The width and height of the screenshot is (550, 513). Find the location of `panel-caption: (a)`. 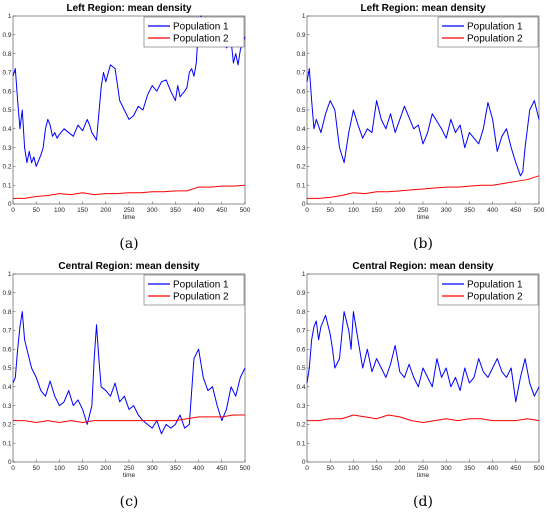

panel-caption: (a) is located at coordinates (128, 244).